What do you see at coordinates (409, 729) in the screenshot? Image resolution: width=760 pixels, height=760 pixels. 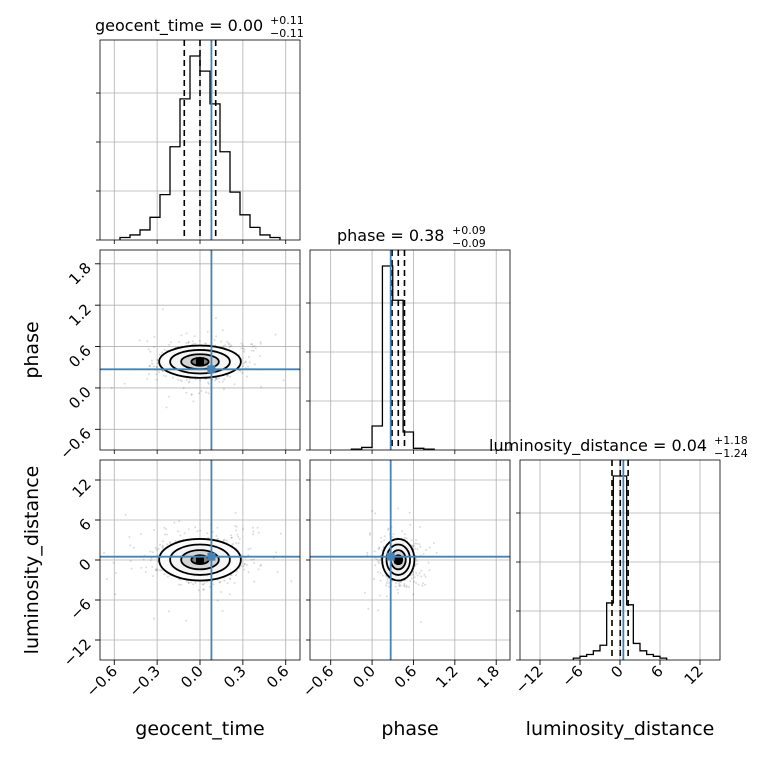 I see `xlabel-phase: phase` at bounding box center [409, 729].